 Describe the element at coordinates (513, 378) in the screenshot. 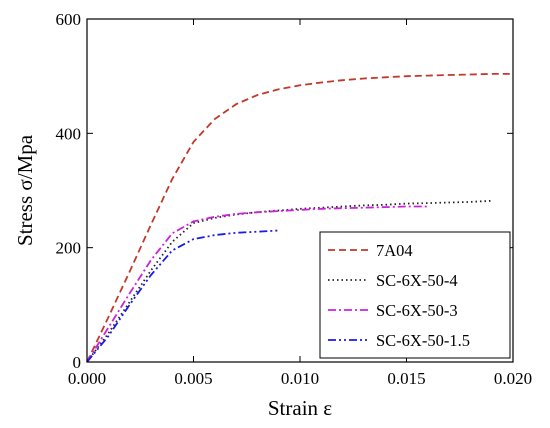

I see `x-tick-label: 0.020` at that location.